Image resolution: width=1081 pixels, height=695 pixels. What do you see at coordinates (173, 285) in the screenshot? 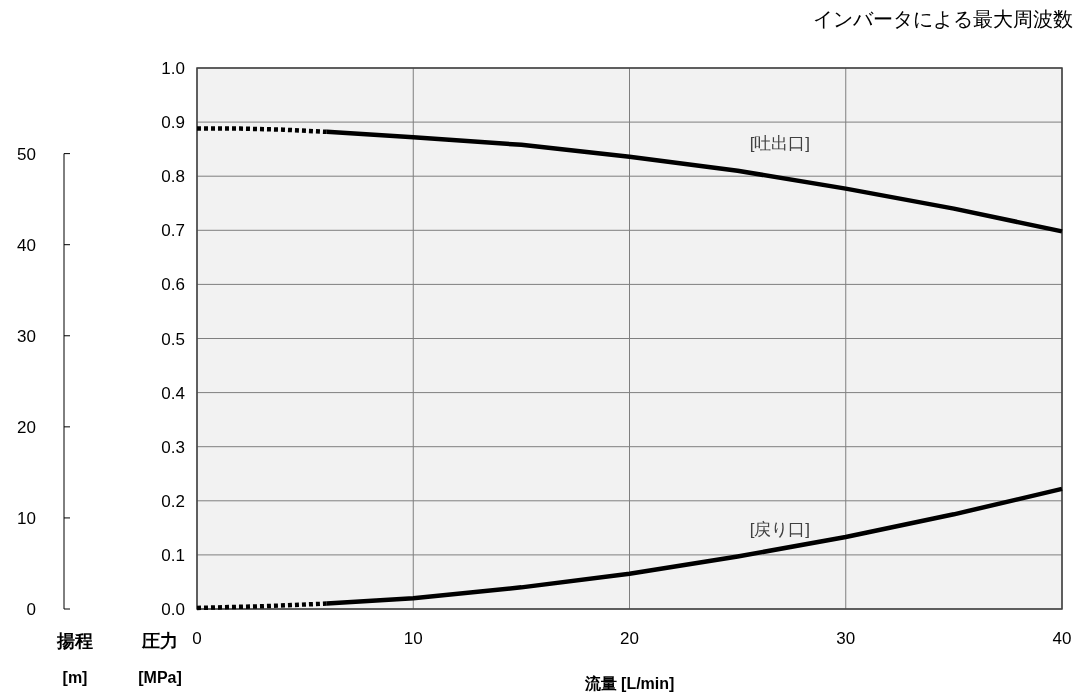
I see `y-tick-label: 0.6` at bounding box center [173, 285].